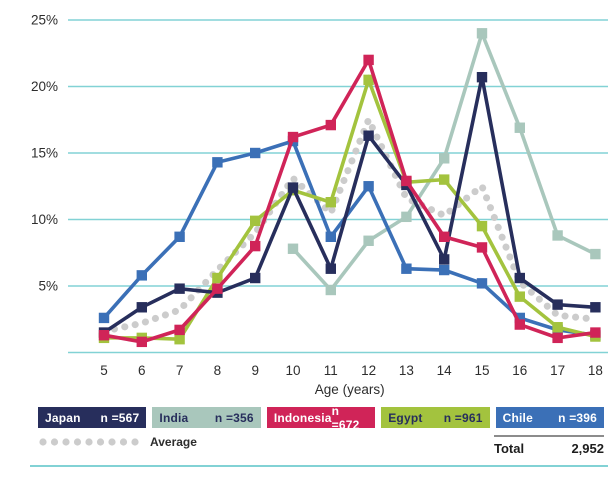 The width and height of the screenshot is (612, 485). What do you see at coordinates (351, 370) in the screenshot?
I see `x-axis-labels: 5 6 7 8 9 10 11 12 13 14 15 16 17 18` at bounding box center [351, 370].